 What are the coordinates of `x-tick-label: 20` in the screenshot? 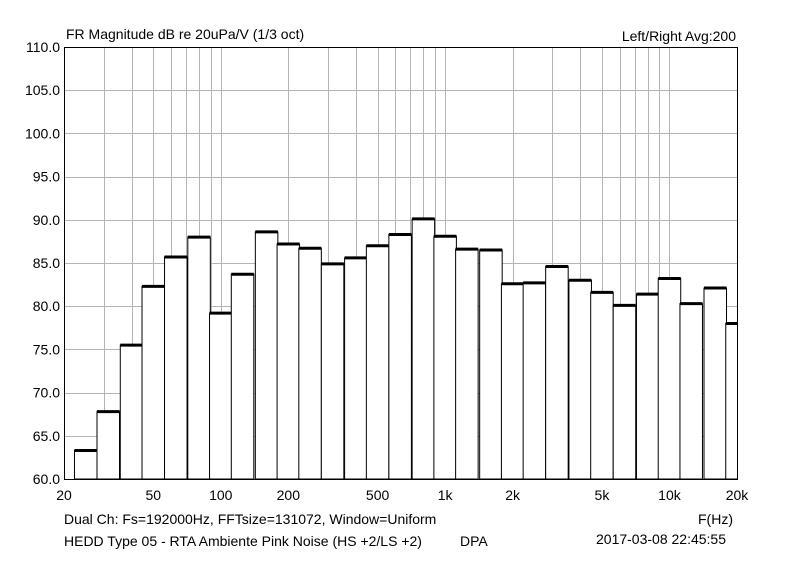 It's located at (64, 495).